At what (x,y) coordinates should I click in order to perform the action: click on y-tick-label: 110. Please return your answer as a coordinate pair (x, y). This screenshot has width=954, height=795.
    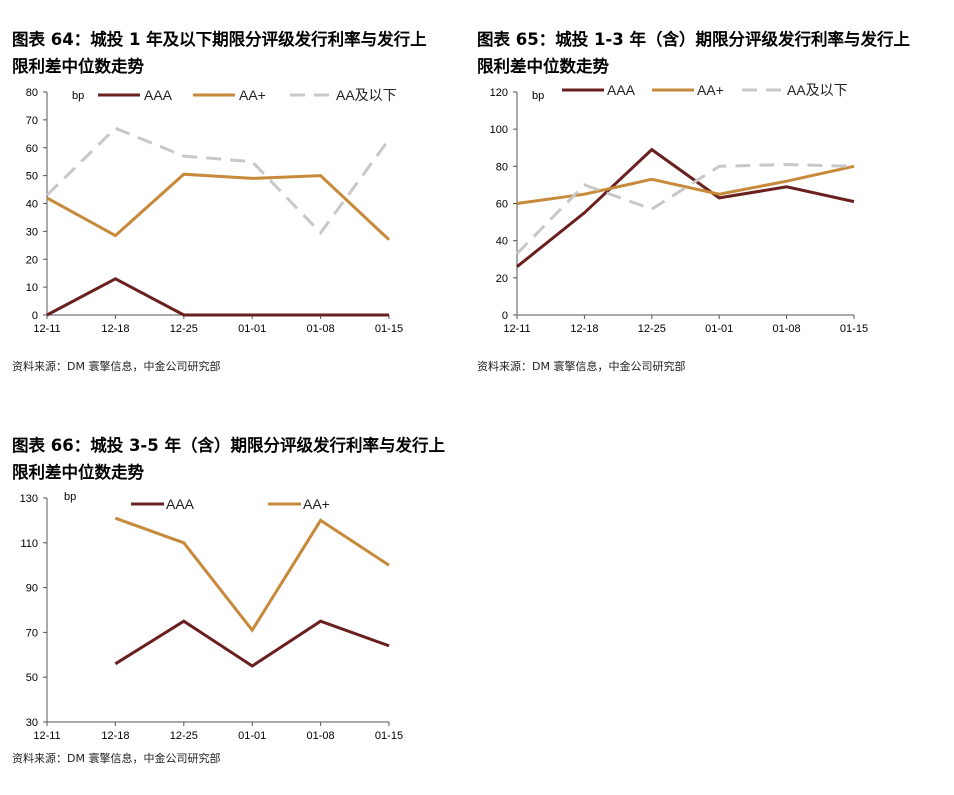
    Looking at the image, I should click on (29, 544).